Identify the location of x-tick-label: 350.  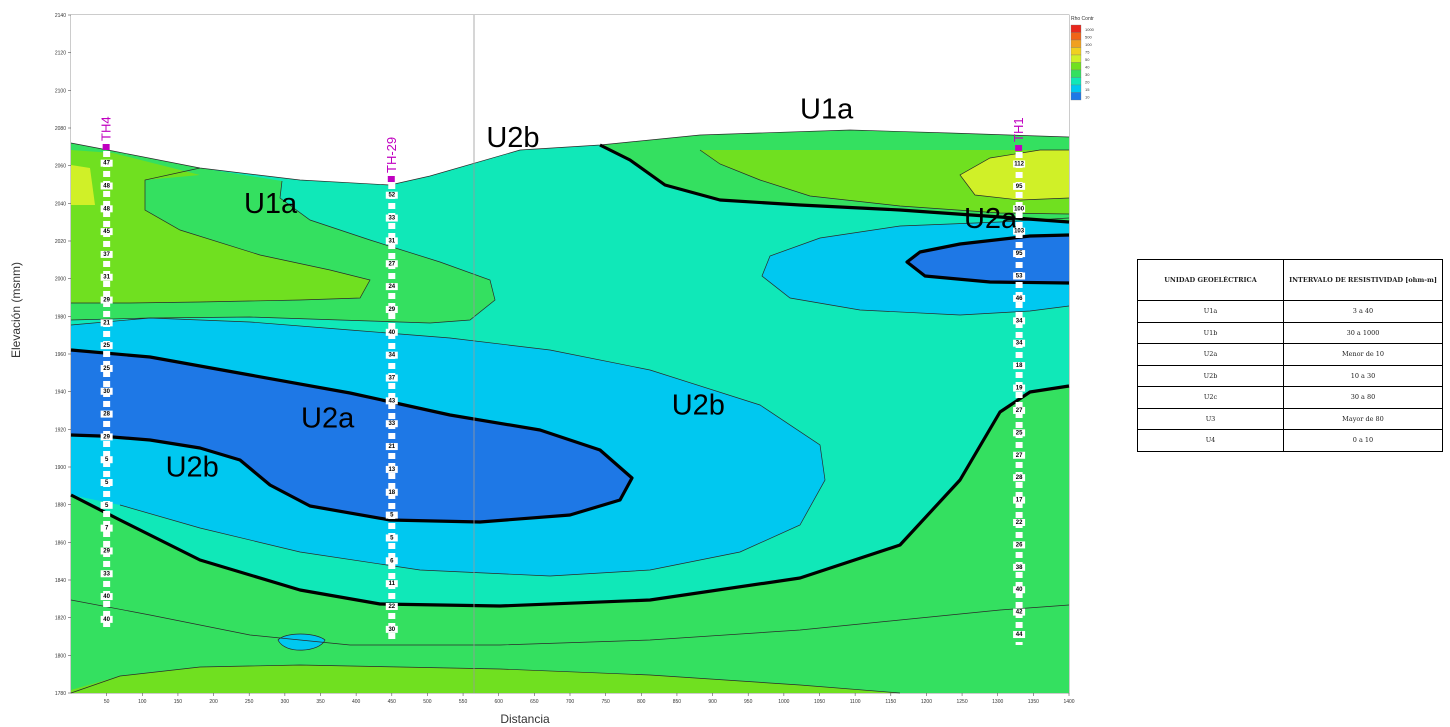
(320, 702).